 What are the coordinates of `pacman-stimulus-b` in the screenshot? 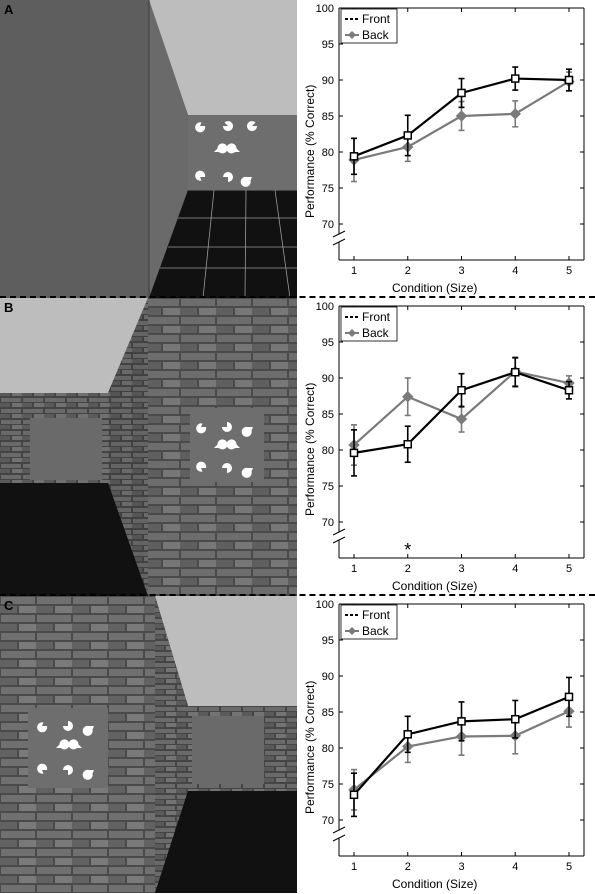 It's located at (224, 450).